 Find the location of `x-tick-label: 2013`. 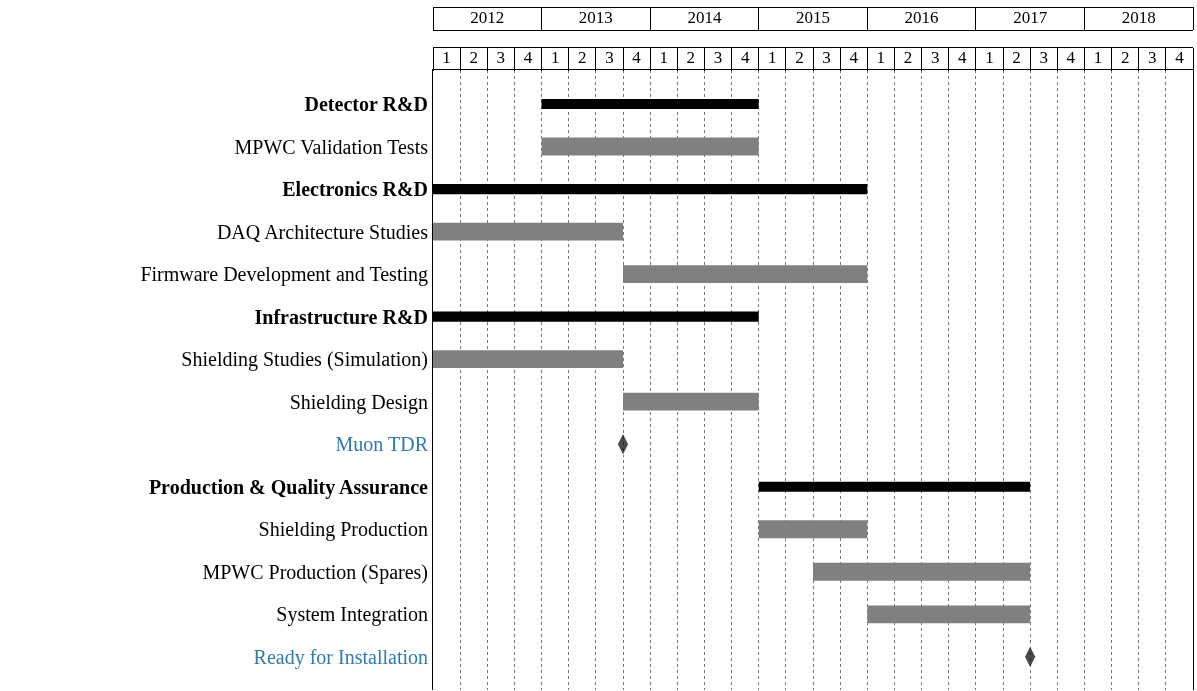

x-tick-label: 2013 is located at coordinates (595, 18).